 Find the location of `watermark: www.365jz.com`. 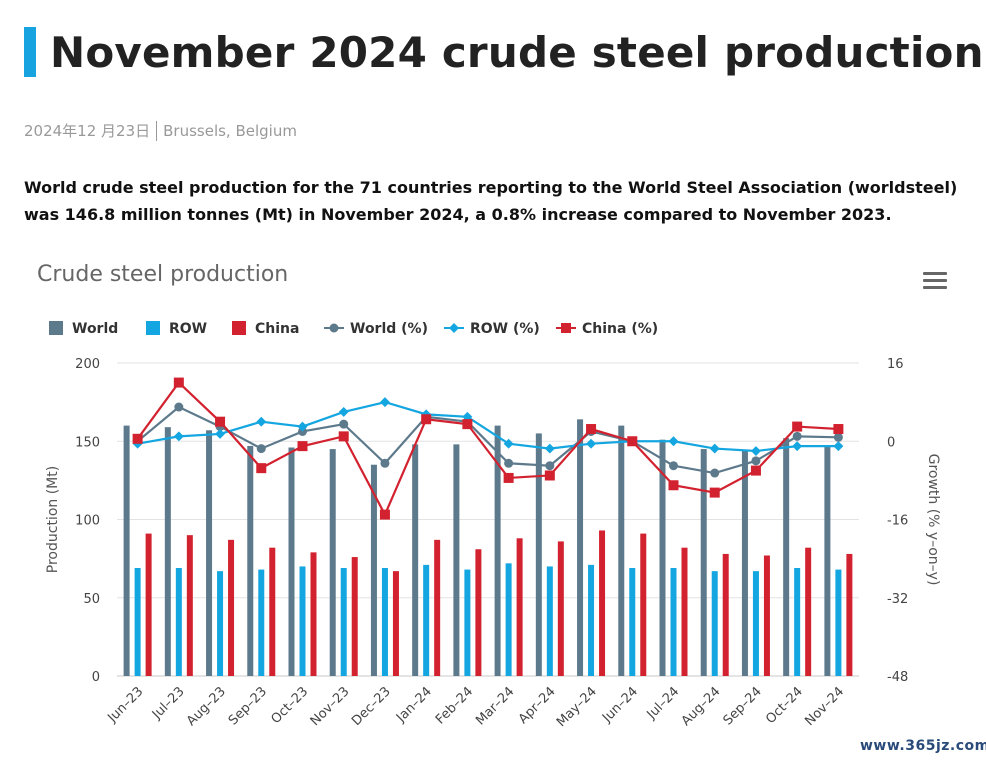

watermark: www.365jz.com is located at coordinates (923, 746).